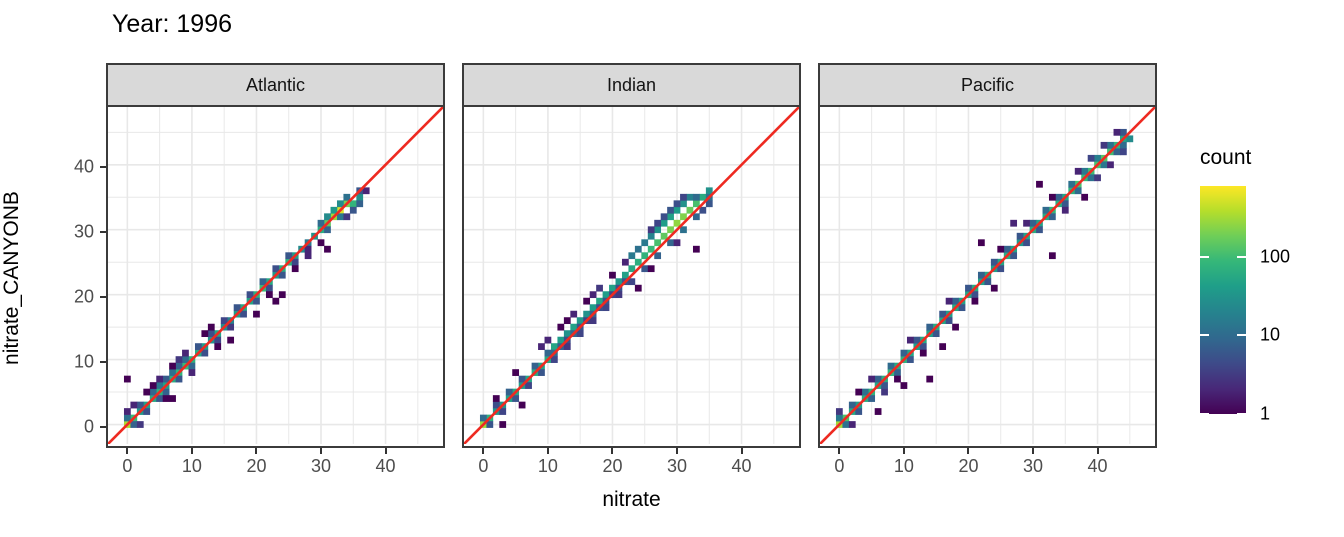 Image resolution: width=1344 pixels, height=537 pixels. What do you see at coordinates (83, 231) in the screenshot?
I see `y-tick-label: 30` at bounding box center [83, 231].